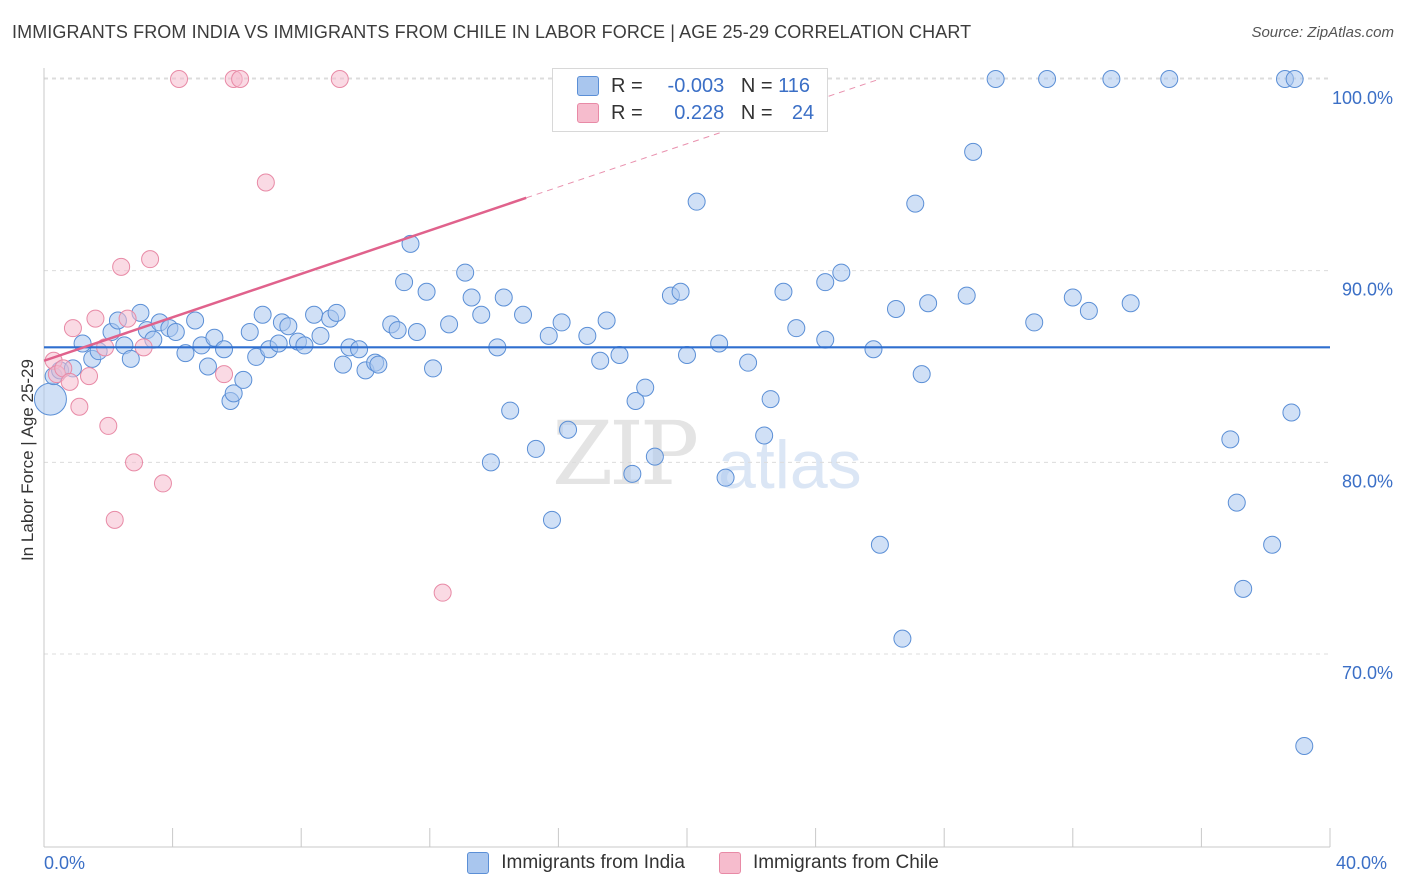  I want to click on source-note: Source: ZipAtlas.com, so click(1322, 32).